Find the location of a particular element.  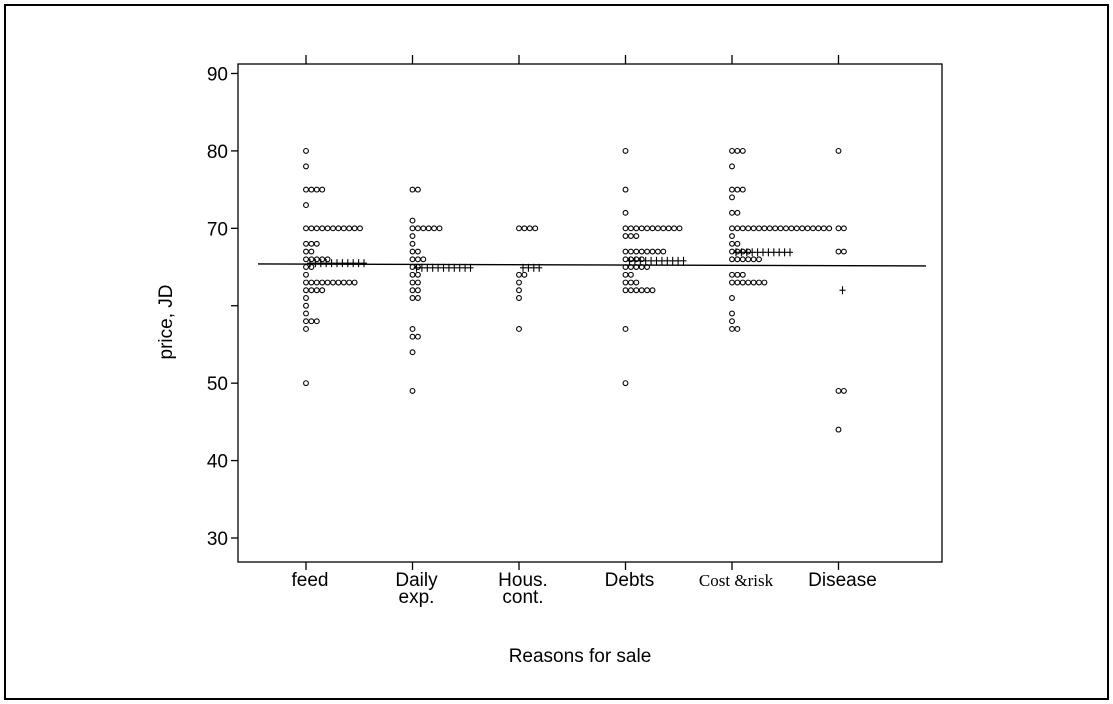

x-axis-title: Reasons for sale is located at coordinates (580, 656).